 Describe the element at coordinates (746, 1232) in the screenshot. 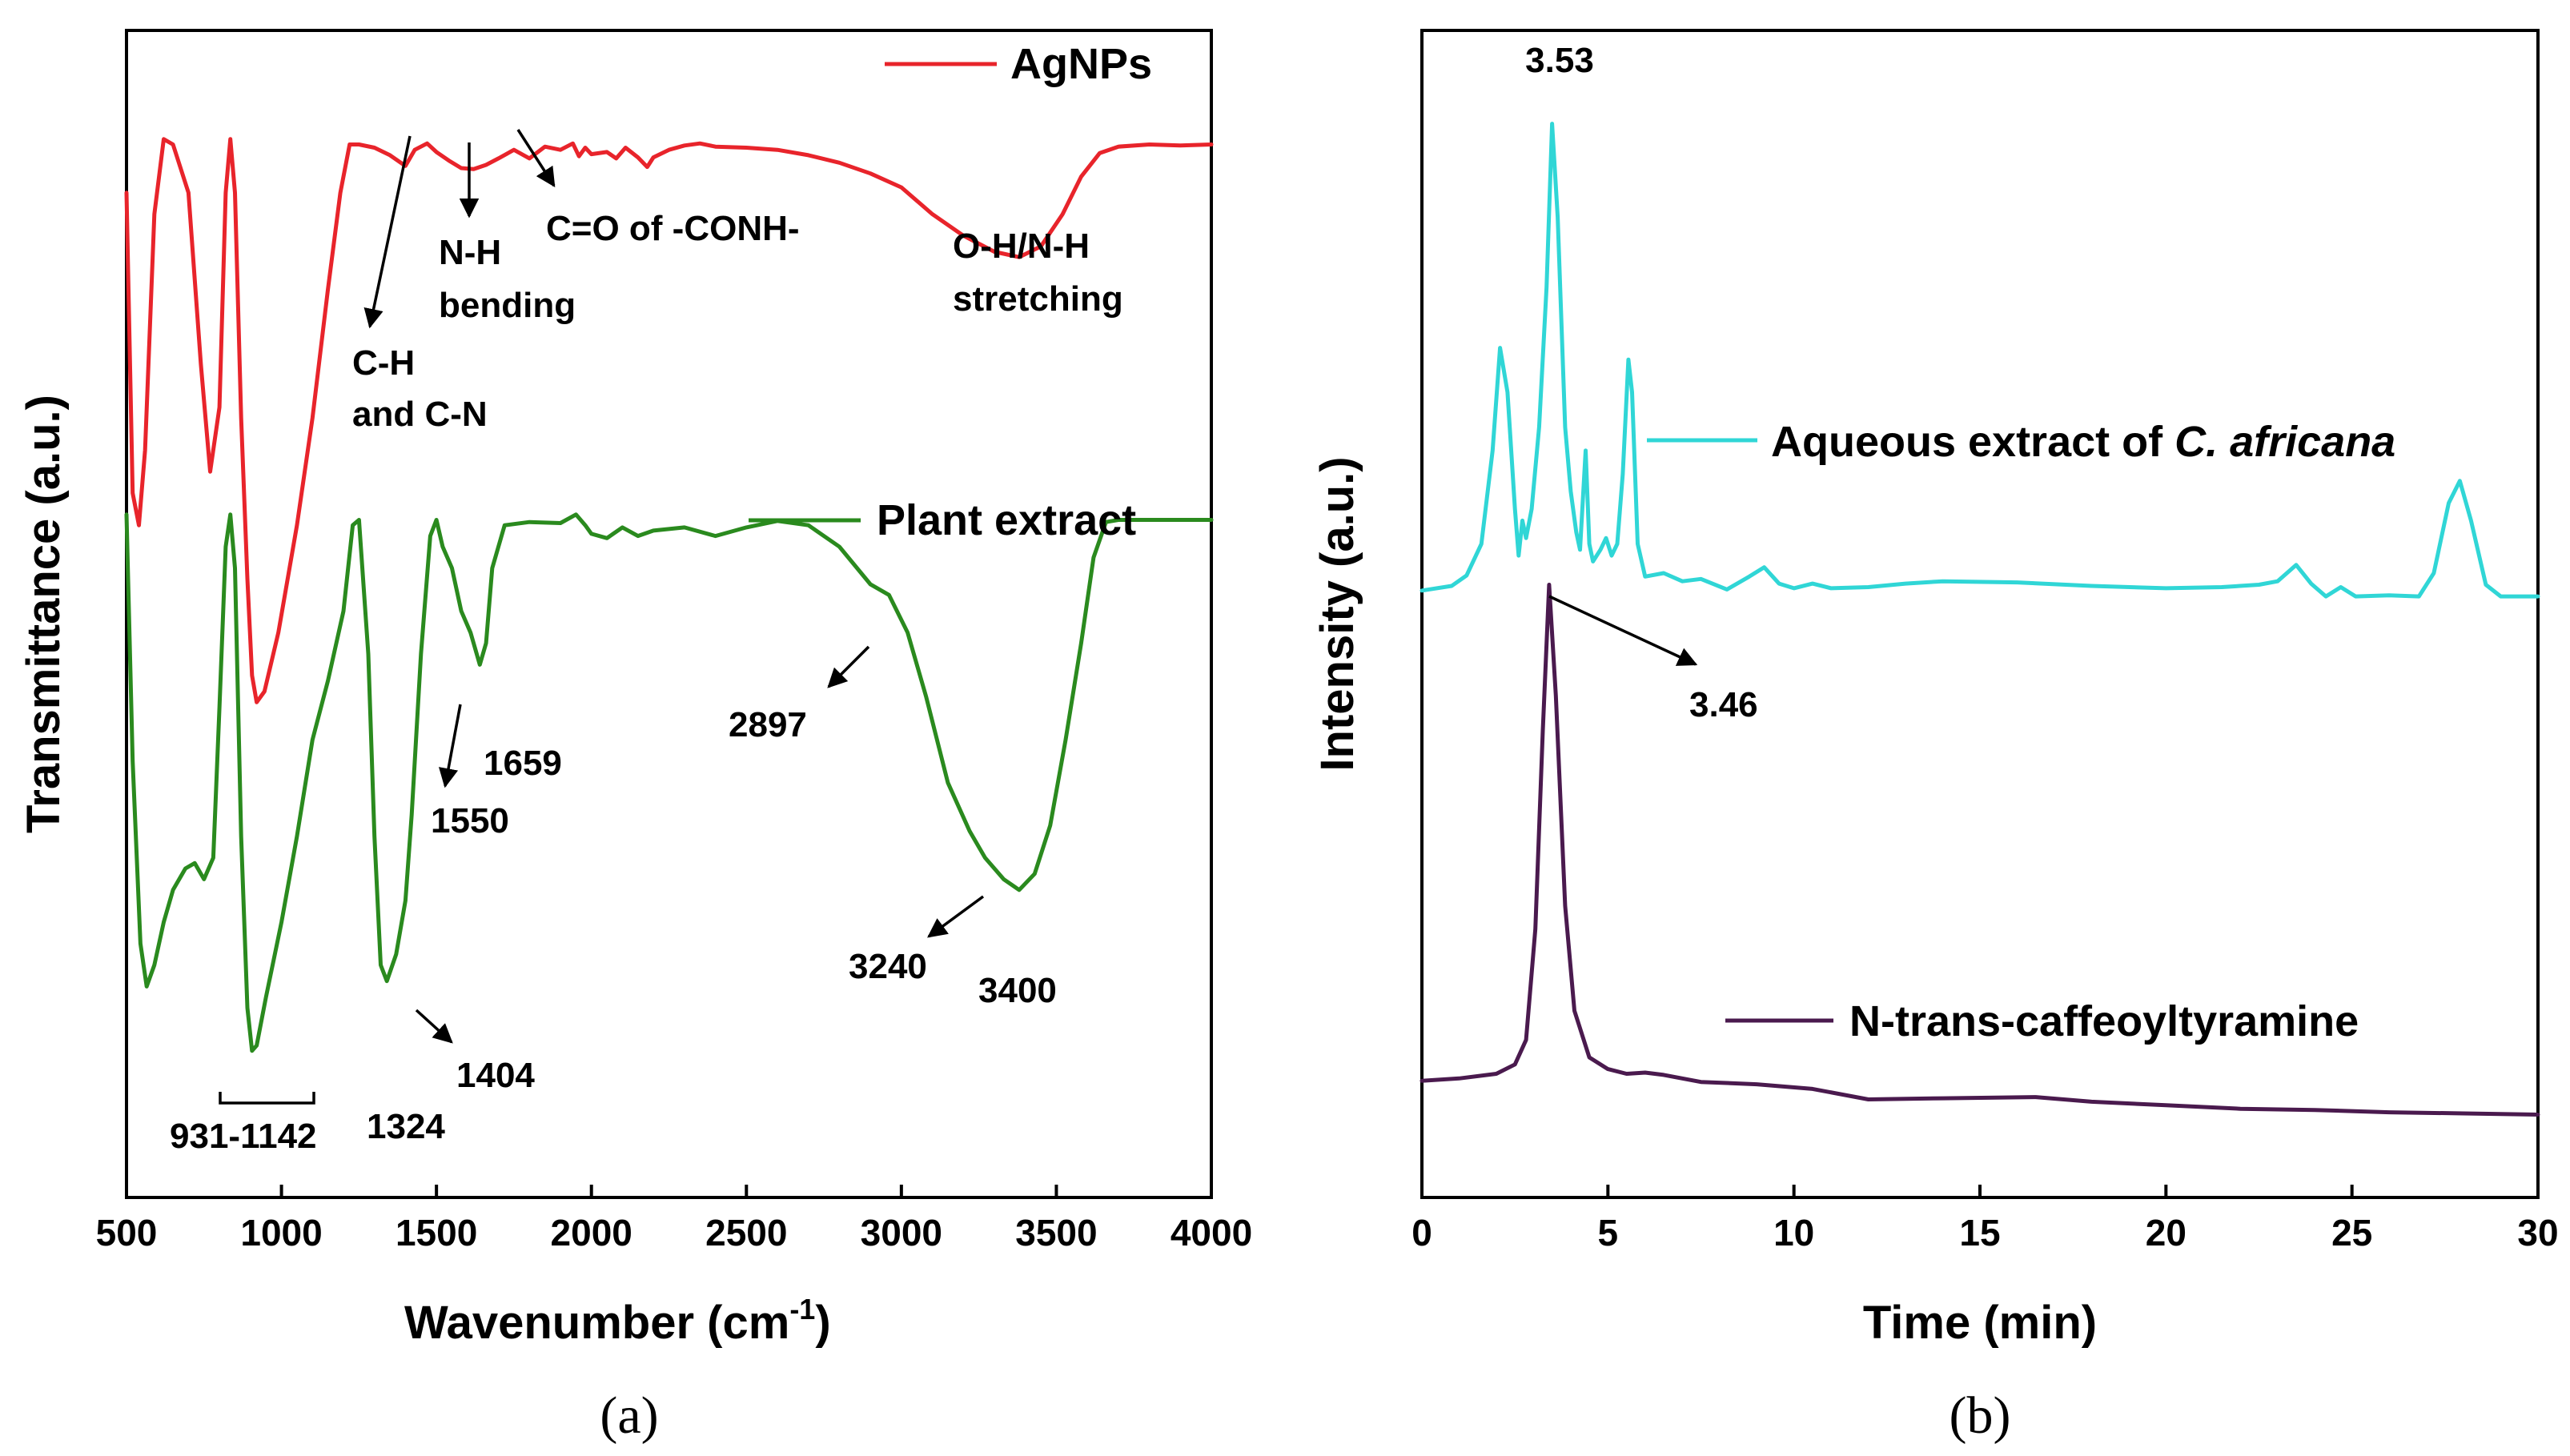

I see `panel-a-x-tick-label-2500: 2500` at that location.